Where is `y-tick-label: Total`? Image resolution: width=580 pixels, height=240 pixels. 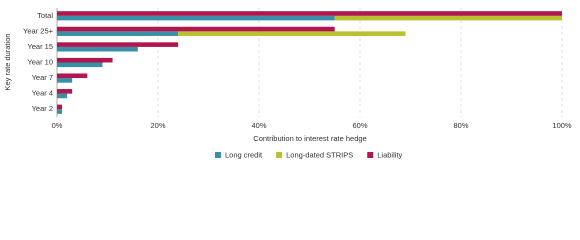
y-tick-label: Total is located at coordinates (45, 15).